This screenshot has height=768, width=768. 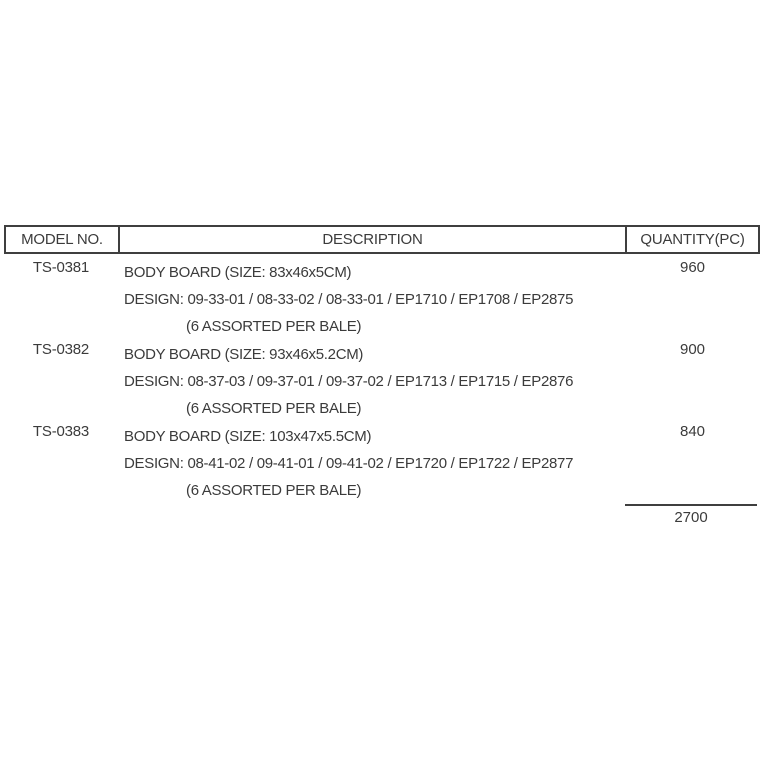 What do you see at coordinates (691, 505) in the screenshot?
I see `total-rule` at bounding box center [691, 505].